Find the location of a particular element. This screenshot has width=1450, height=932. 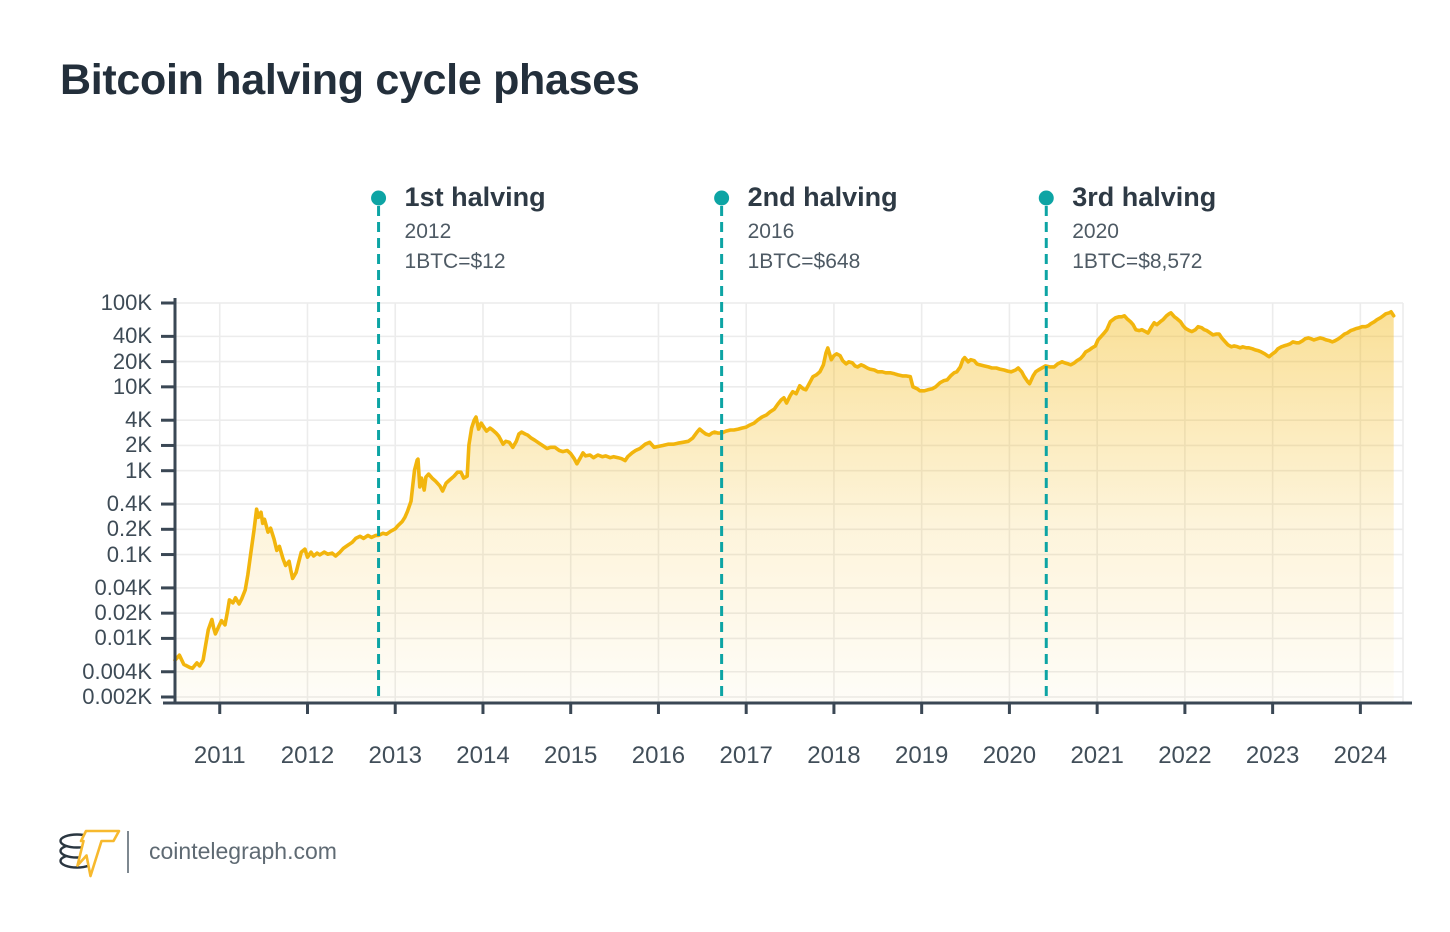

annotation-block: 1st halving 2012 1BTC=$12 is located at coordinates (475, 229).